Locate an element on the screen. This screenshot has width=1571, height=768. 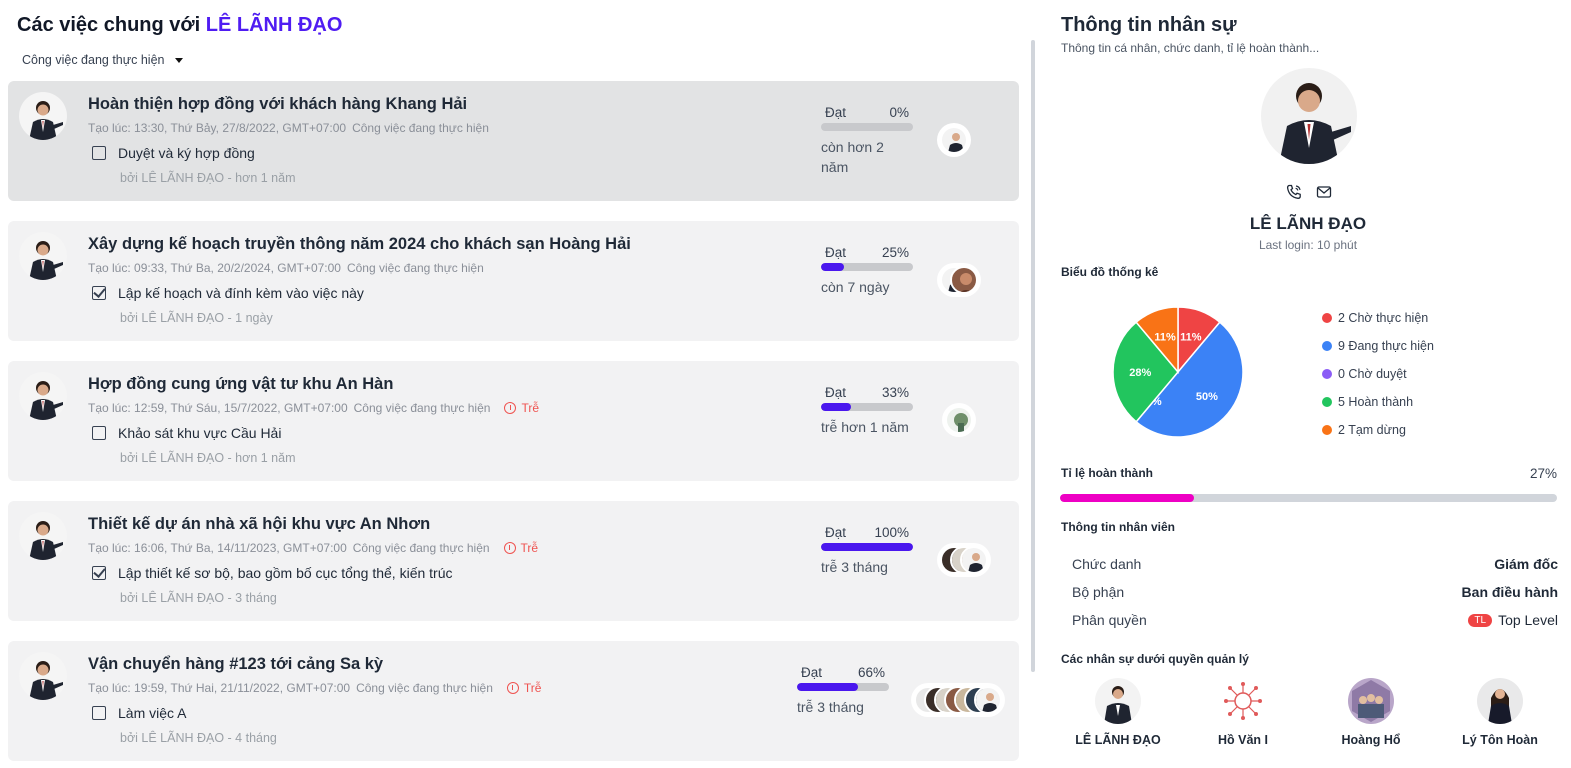
progress-value: 33% is located at coordinates (895, 392).